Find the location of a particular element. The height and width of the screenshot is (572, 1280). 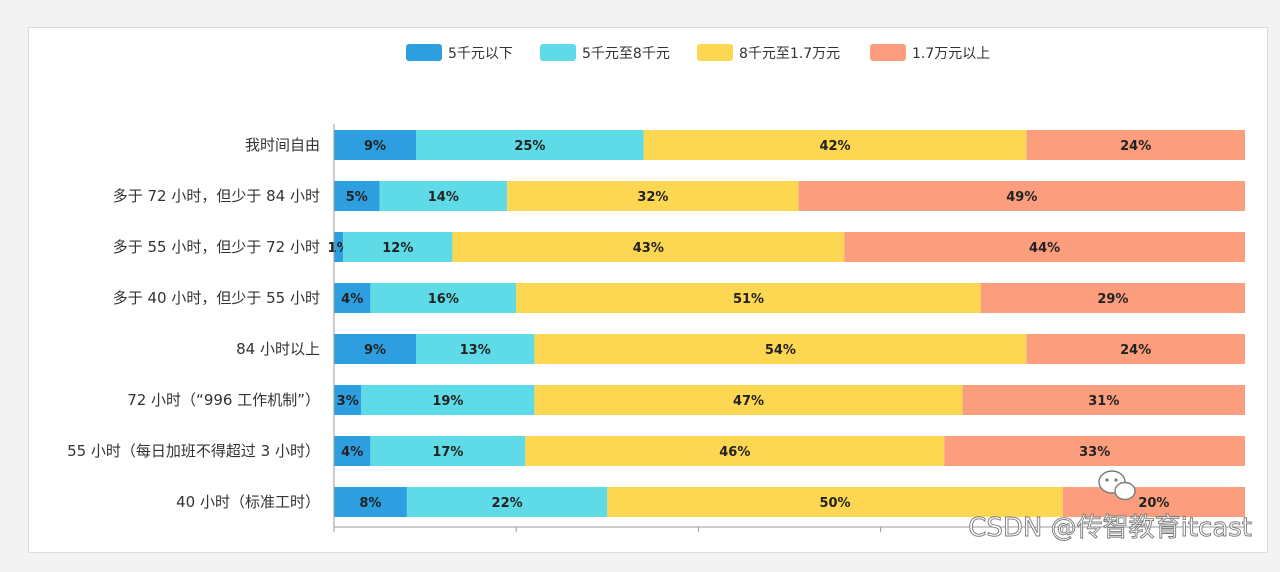

data-label: 44% is located at coordinates (1044, 248).